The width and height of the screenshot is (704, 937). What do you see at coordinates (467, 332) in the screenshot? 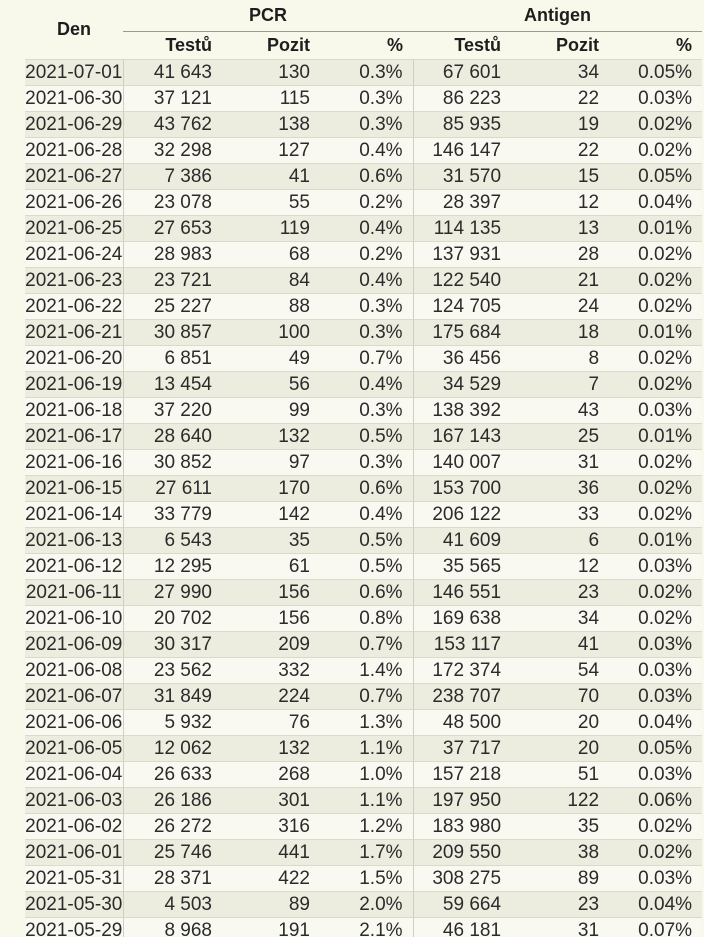
I see `cell-antigen-tests: 175 684` at bounding box center [467, 332].